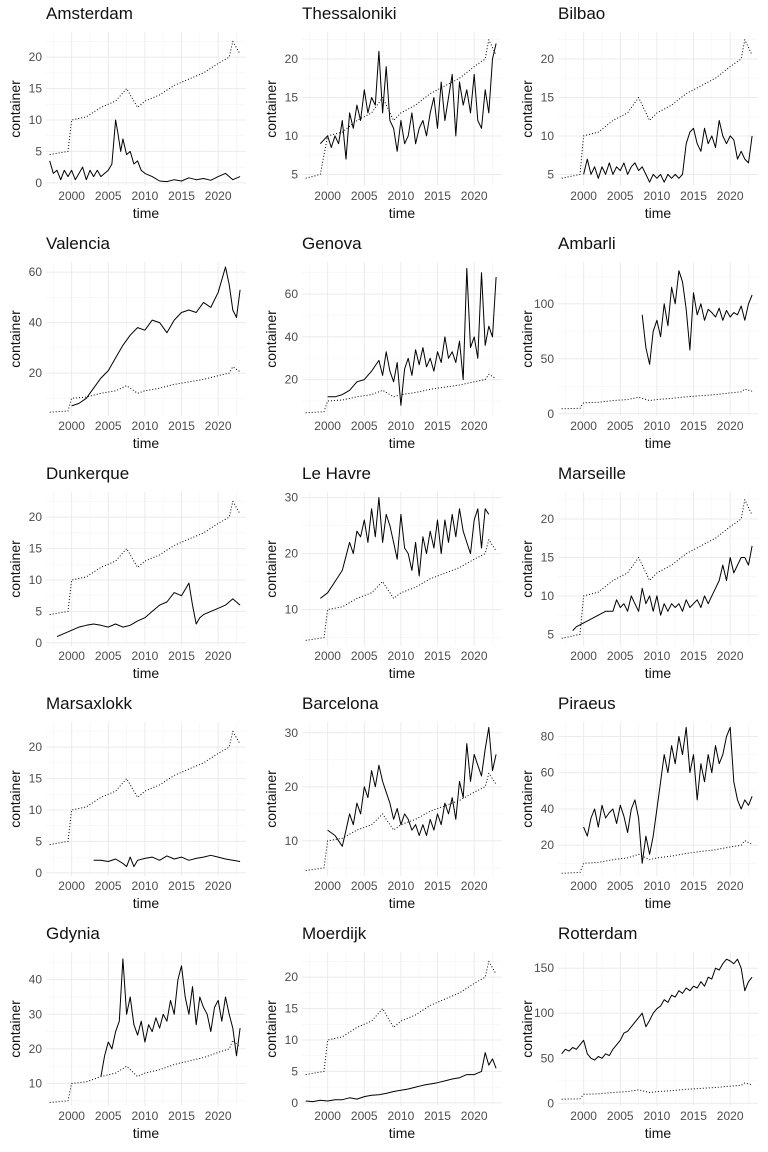 The height and width of the screenshot is (1152, 768). What do you see at coordinates (582, 13) in the screenshot?
I see `panel-title: Bilbao` at bounding box center [582, 13].